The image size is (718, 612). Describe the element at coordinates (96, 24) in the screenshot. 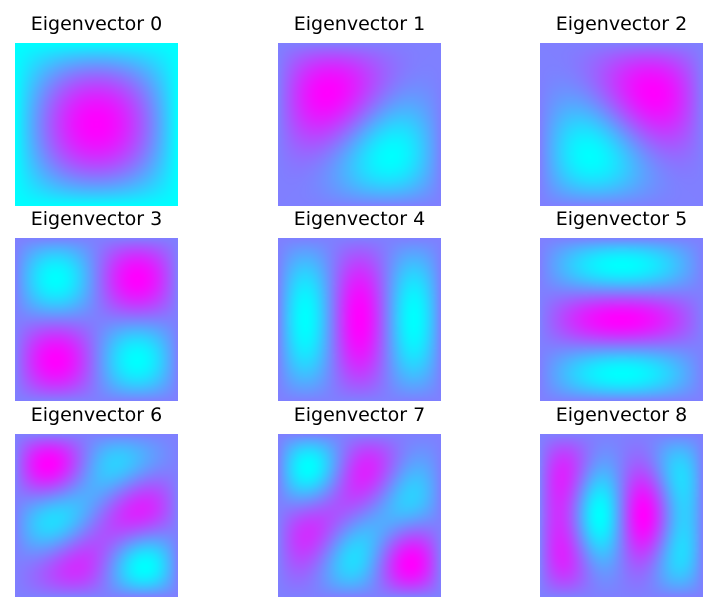

I see `panel-title-0: Eigenvector 0` at that location.